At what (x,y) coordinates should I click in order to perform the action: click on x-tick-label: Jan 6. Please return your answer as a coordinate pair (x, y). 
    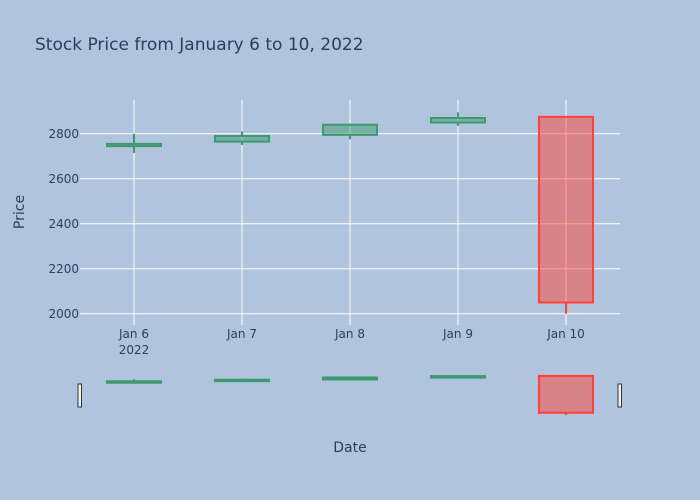
    Looking at the image, I should click on (133, 334).